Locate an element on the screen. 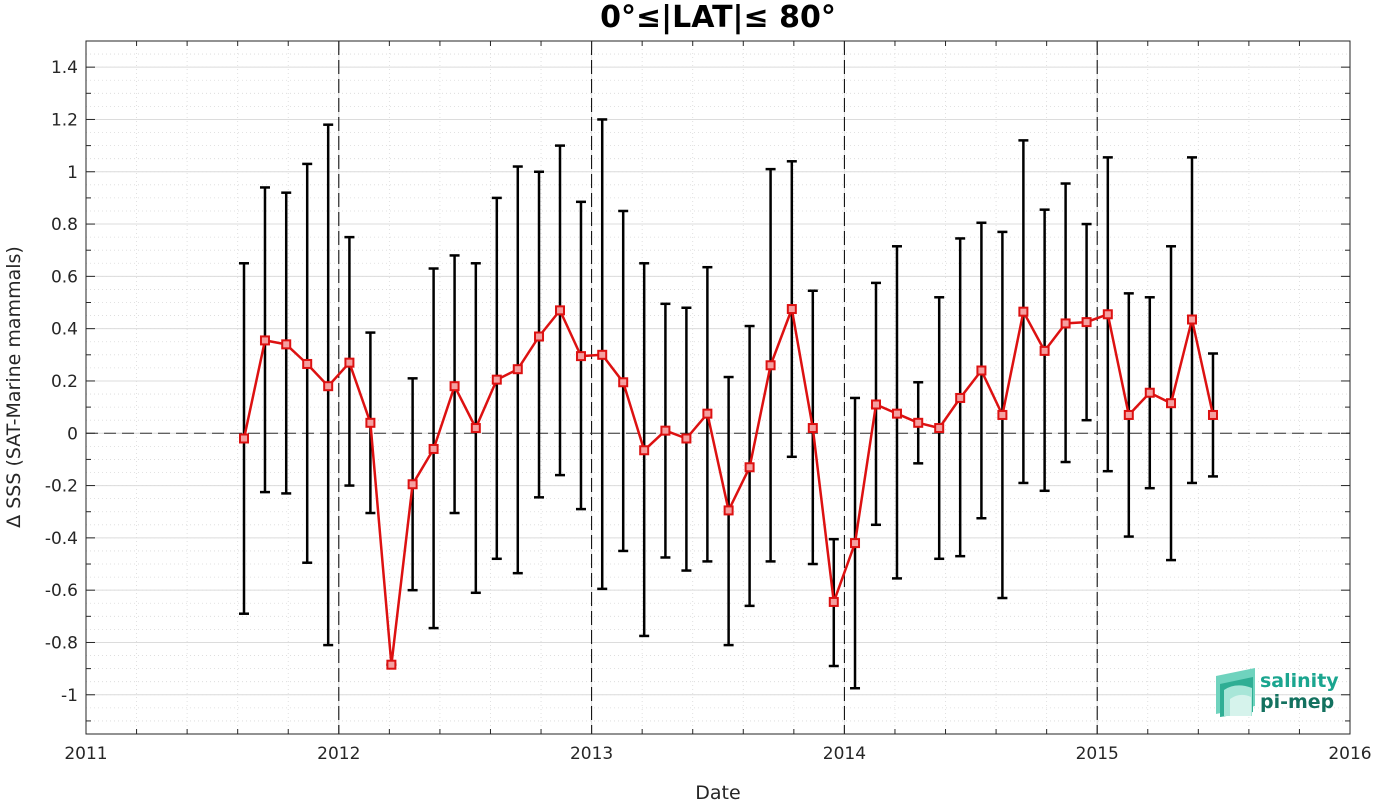  x-tick-label: 2013 is located at coordinates (591, 754).